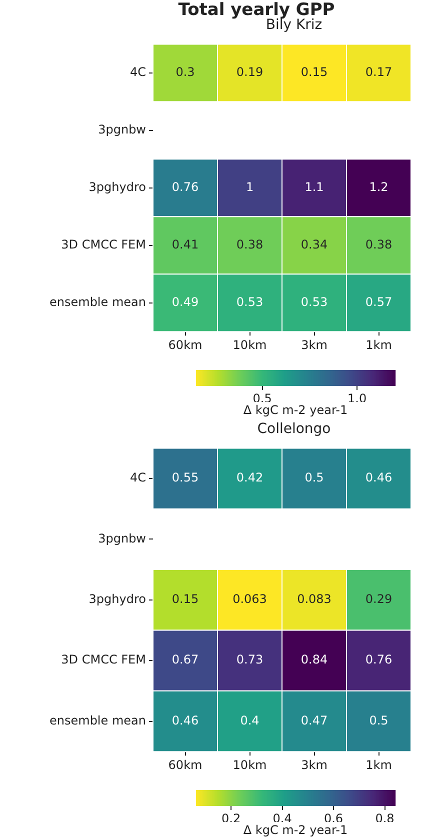  Describe the element at coordinates (185, 72) in the screenshot. I see `data-label: 0.3` at that location.